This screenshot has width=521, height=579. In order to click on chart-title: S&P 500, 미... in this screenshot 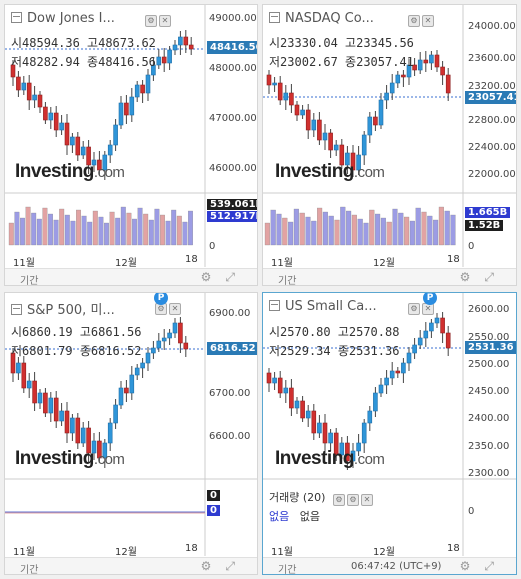, I will do `click(63, 308)`.